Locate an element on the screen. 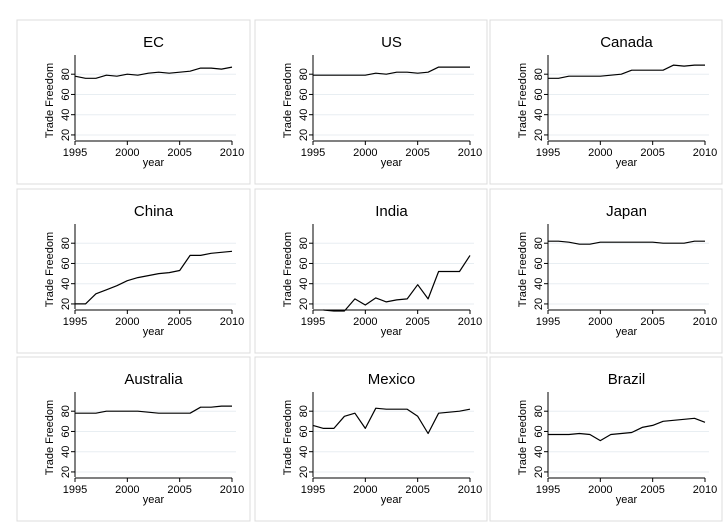 The width and height of the screenshot is (723, 531). panel-title: Canada is located at coordinates (626, 42).